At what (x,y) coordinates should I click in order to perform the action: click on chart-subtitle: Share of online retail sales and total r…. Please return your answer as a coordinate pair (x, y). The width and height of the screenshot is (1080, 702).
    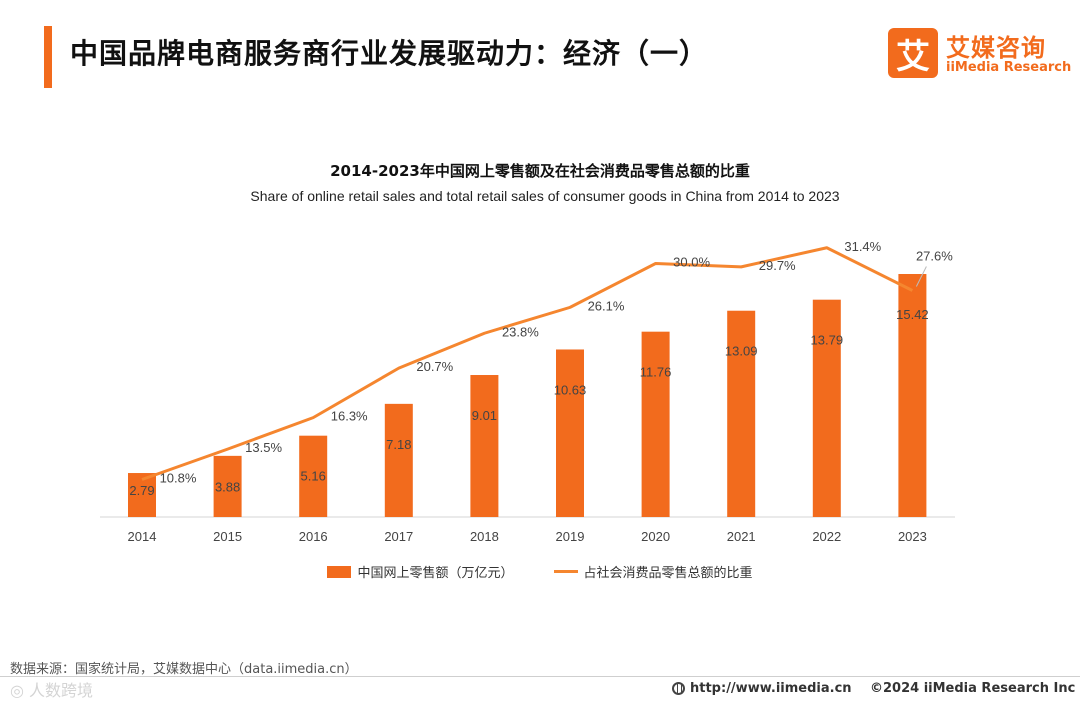
    Looking at the image, I should click on (545, 196).